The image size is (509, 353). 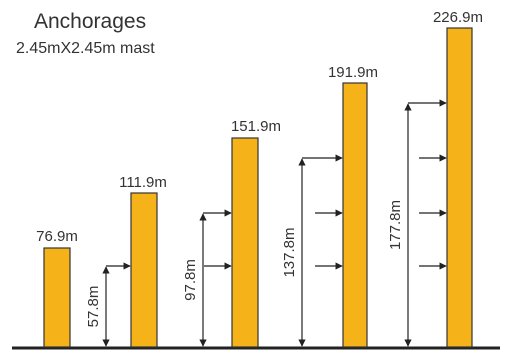 I want to click on mast-3: 151.9m 97.8m, so click(x=231, y=233).